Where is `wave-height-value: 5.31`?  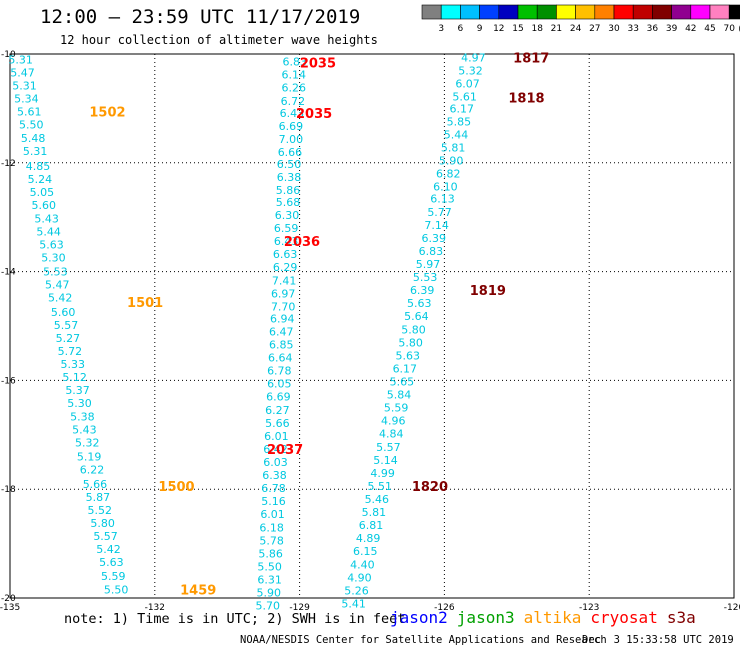 wave-height-value: 5.31 is located at coordinates (24, 86).